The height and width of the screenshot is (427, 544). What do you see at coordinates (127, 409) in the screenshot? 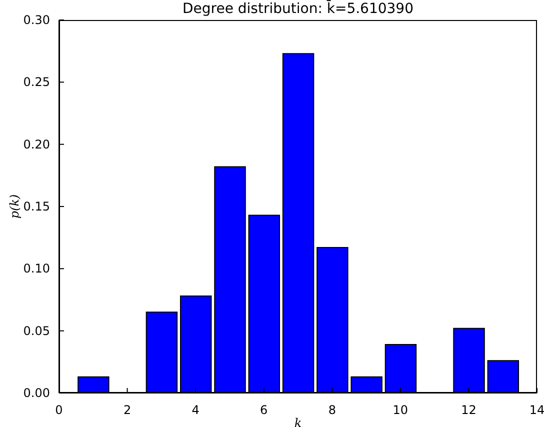
I see `x-tick-label: 2` at bounding box center [127, 409].